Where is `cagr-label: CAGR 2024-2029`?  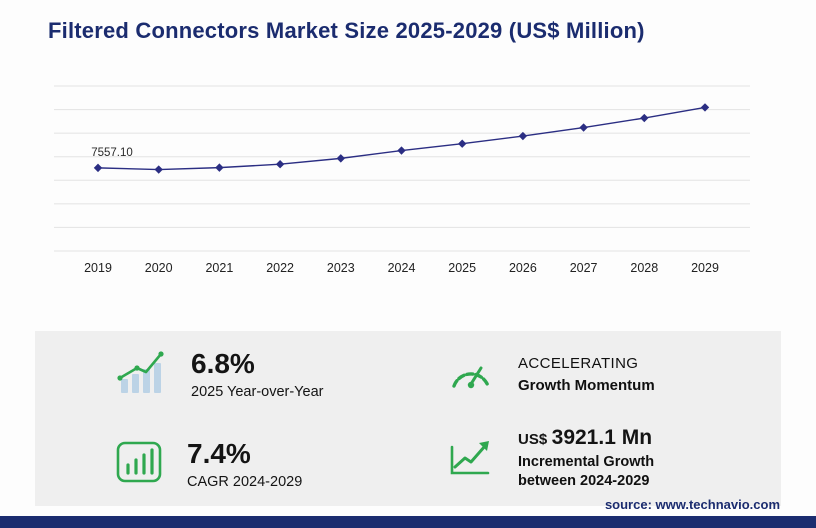
cagr-label: CAGR 2024-2029 is located at coordinates (245, 481).